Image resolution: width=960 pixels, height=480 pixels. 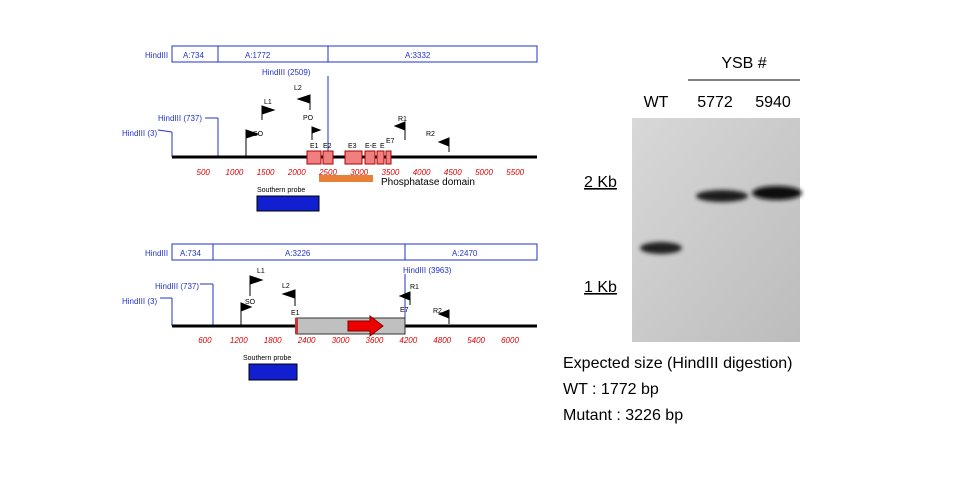 I want to click on group-label: YSB #, so click(x=743, y=63).